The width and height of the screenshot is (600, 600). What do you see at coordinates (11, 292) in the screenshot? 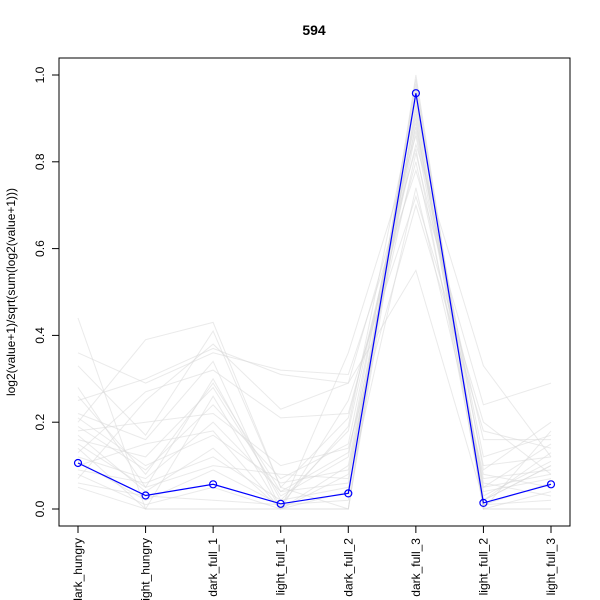
I see `y-axis-label: log2(value+1)/sqrt(sum(log2(value+1)))` at bounding box center [11, 292].